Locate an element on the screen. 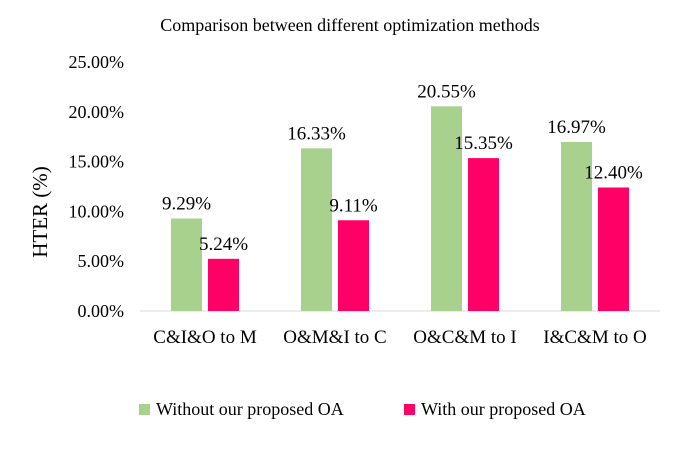 Image resolution: width=677 pixels, height=451 pixels. legend-label: Without our proposed OA is located at coordinates (250, 409).